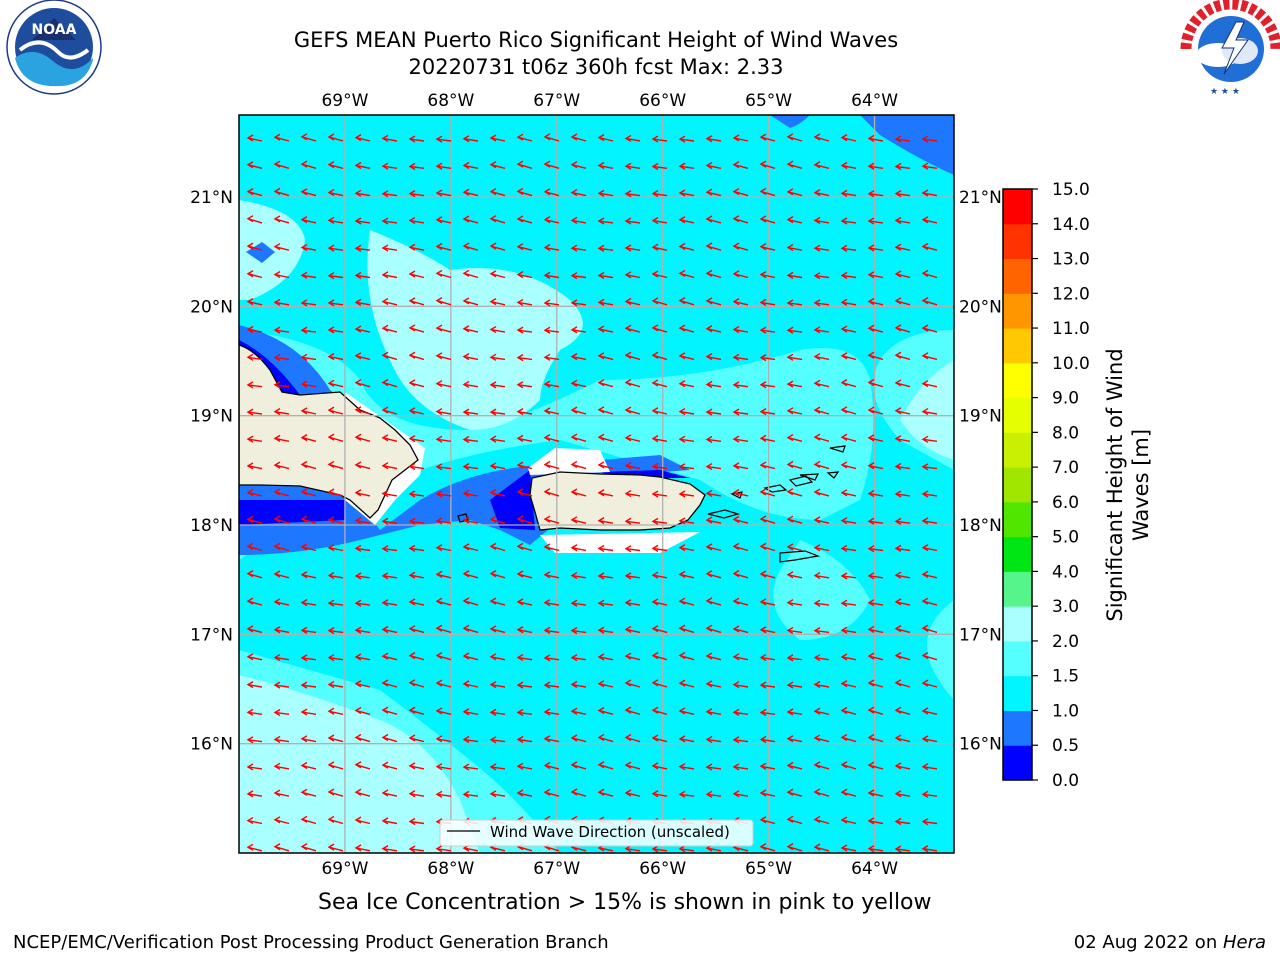  What do you see at coordinates (768, 869) in the screenshot?
I see `lon-tick-bottom: 65°W` at bounding box center [768, 869].